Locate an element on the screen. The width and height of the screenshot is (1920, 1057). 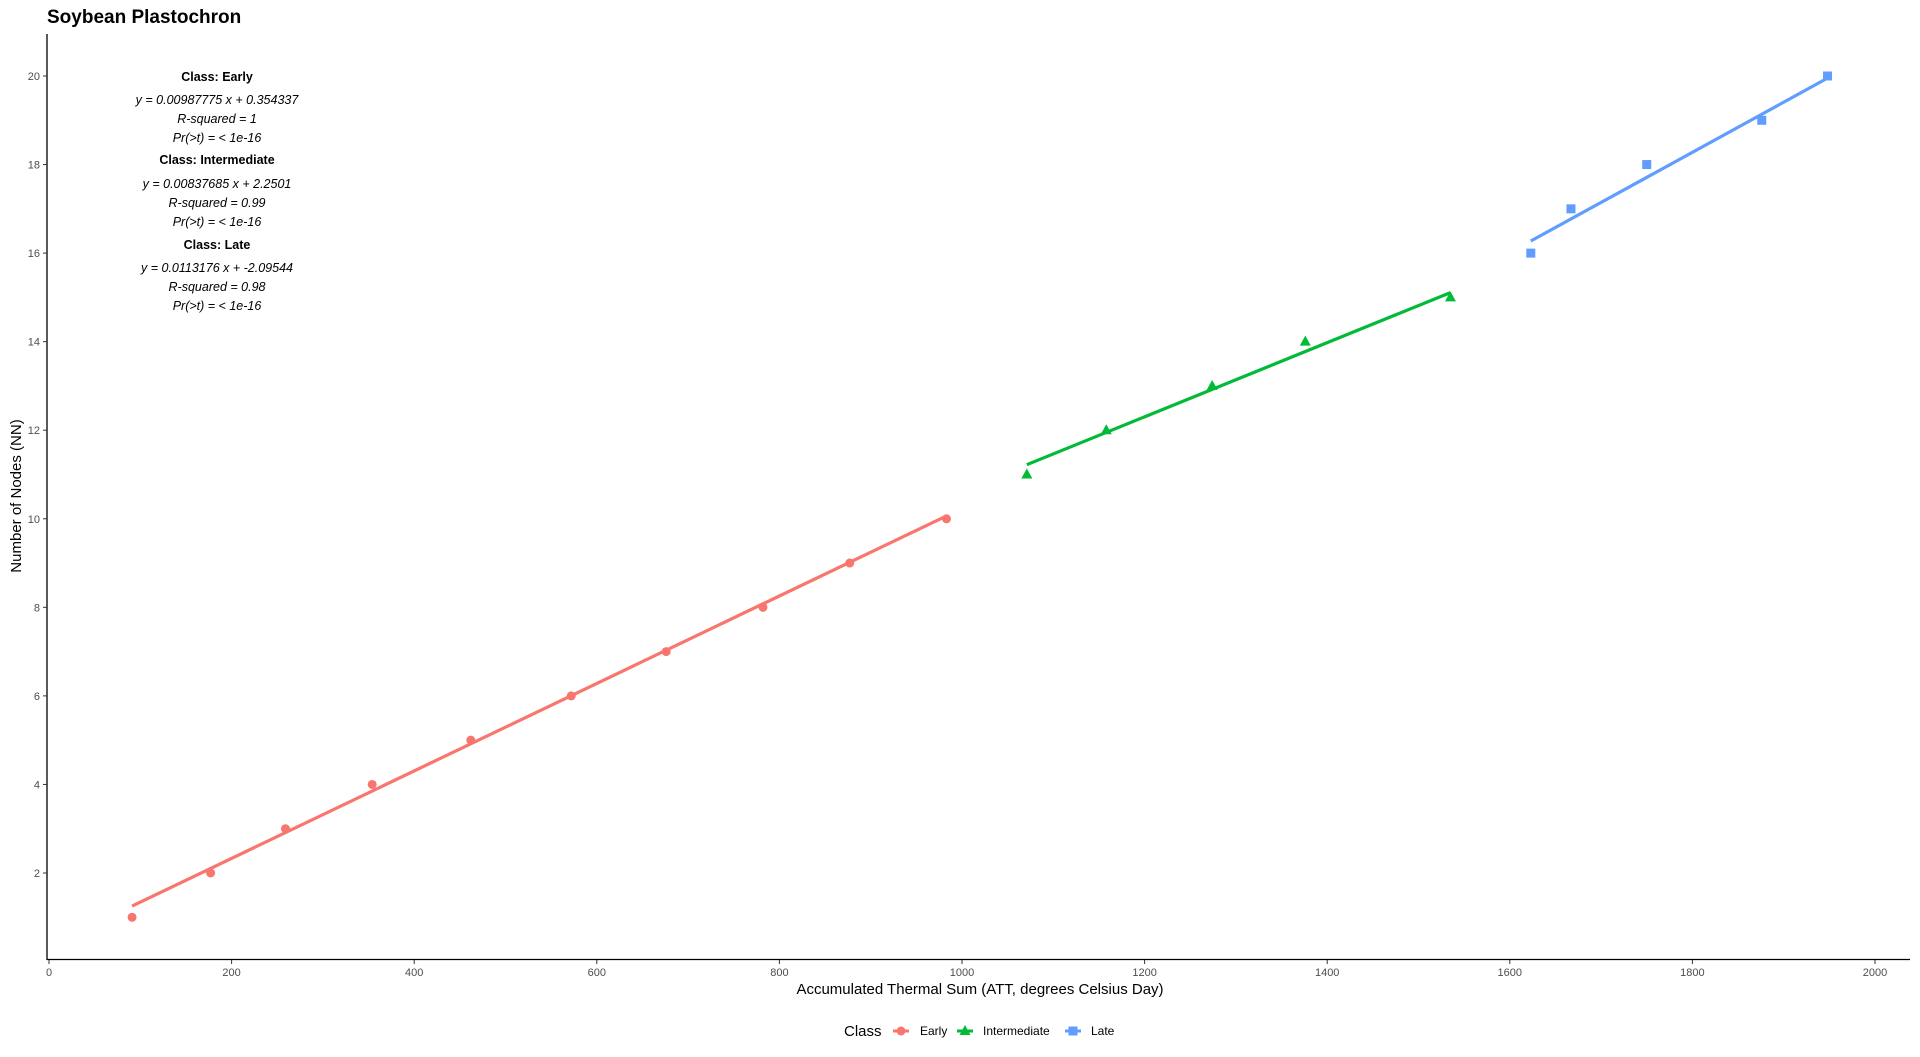
annotation-line: R-squared = 1 is located at coordinates (217, 119).